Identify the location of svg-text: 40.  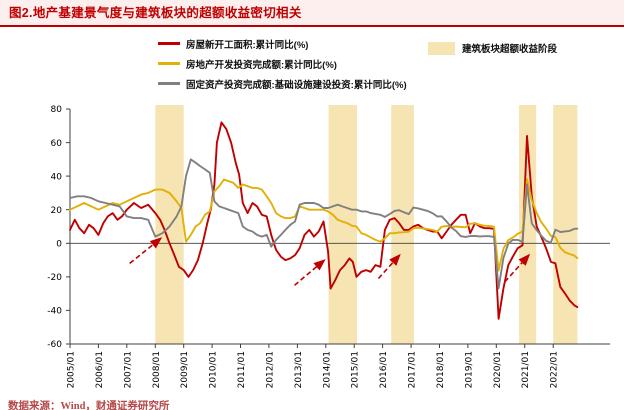
(57, 177).